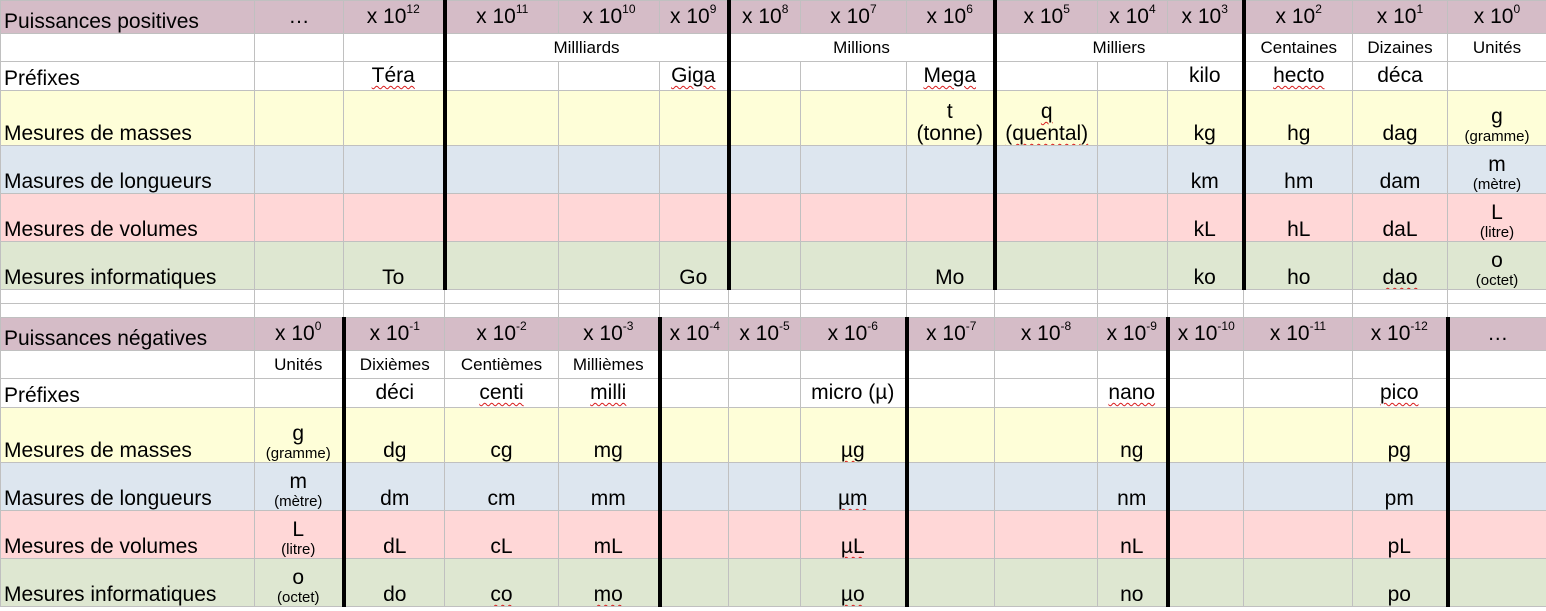 The height and width of the screenshot is (611, 1546). What do you see at coordinates (1132, 393) in the screenshot?
I see `table-cell: nano` at bounding box center [1132, 393].